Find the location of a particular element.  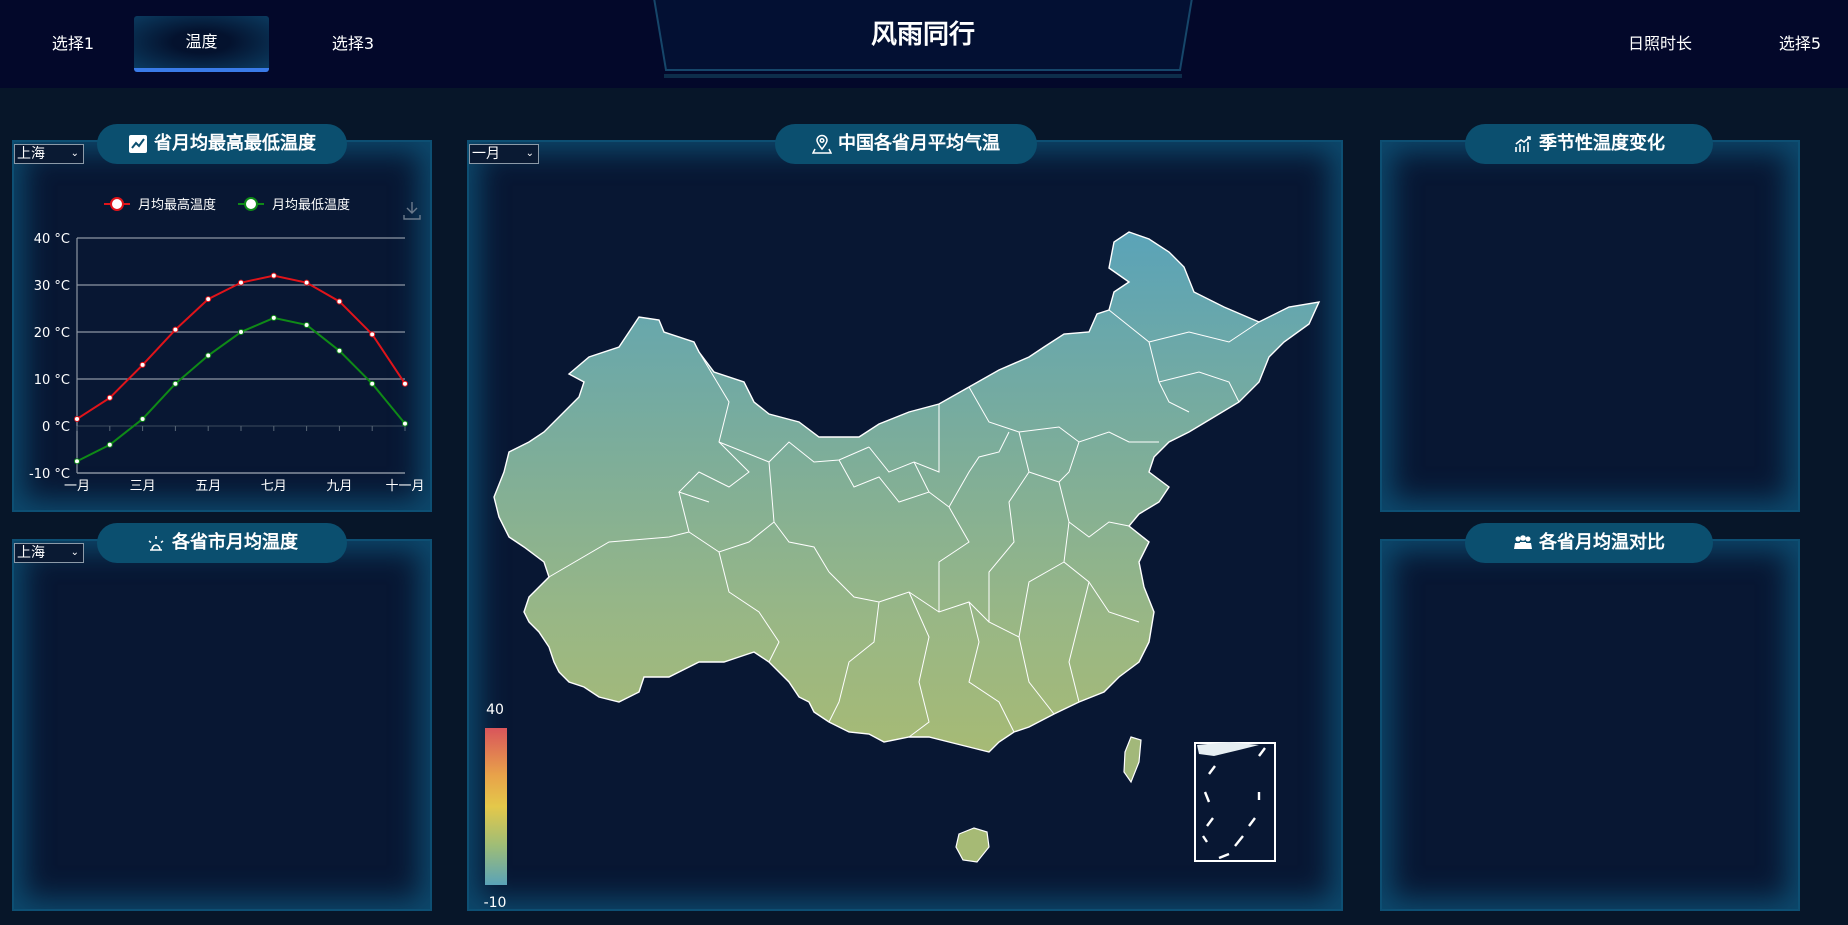

province-select-top: 上海 ⌄ is located at coordinates (49, 154).